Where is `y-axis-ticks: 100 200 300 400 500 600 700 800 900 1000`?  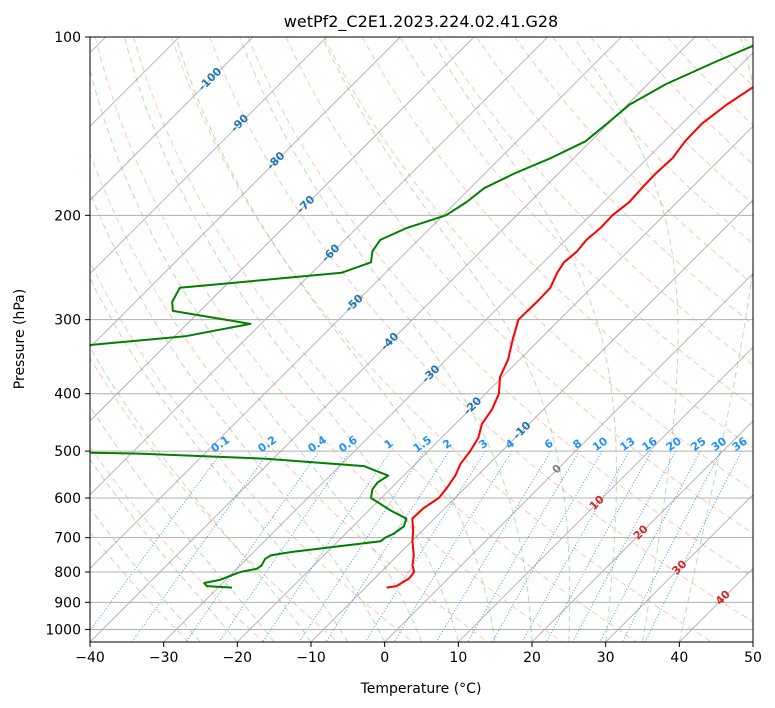 y-axis-ticks: 100 200 300 400 500 600 700 800 900 1000 is located at coordinates (67, 334).